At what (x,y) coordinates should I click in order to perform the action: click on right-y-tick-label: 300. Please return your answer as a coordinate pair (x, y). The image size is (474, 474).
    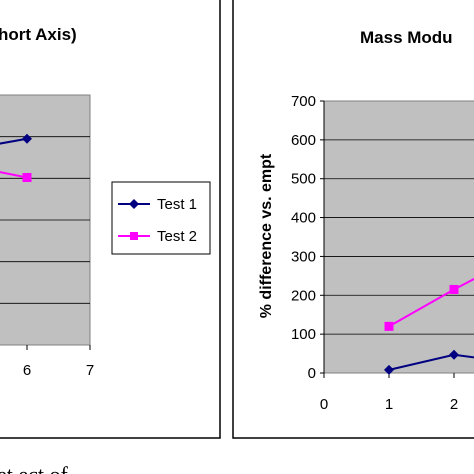
    Looking at the image, I should click on (303, 256).